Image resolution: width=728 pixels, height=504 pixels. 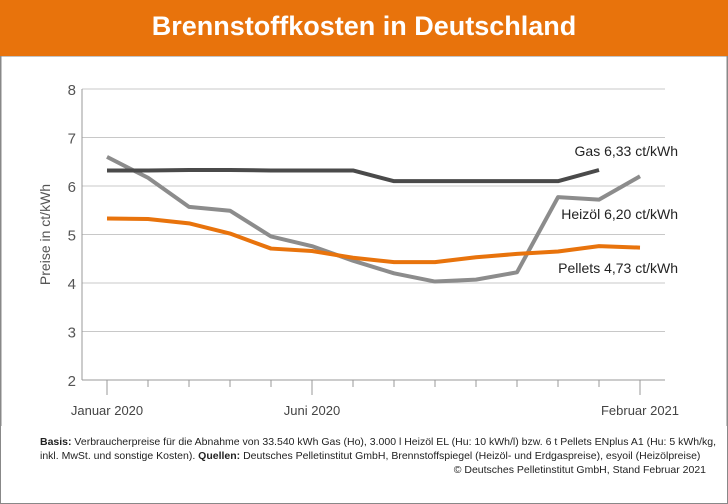 What do you see at coordinates (72, 284) in the screenshot?
I see `y-tick-label: 4` at bounding box center [72, 284].